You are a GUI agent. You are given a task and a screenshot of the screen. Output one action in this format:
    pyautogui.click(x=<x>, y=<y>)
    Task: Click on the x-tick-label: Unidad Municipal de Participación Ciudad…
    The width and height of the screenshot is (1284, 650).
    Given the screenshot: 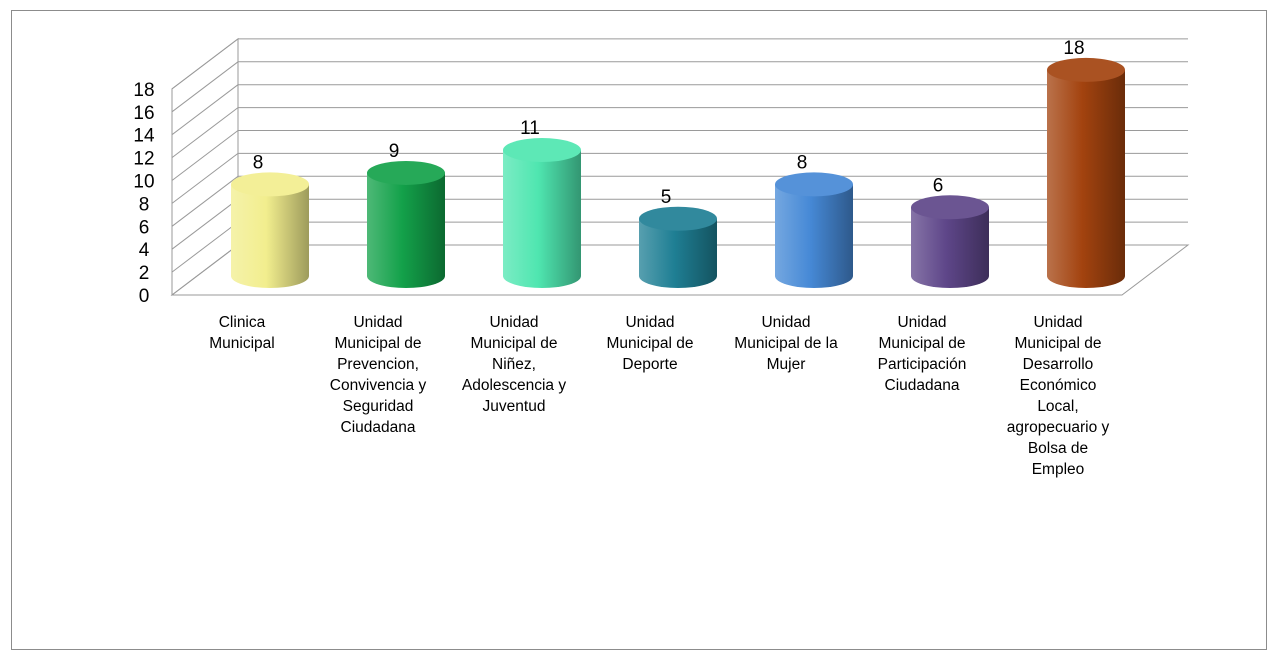 What is the action you would take?
    pyautogui.click(x=922, y=354)
    